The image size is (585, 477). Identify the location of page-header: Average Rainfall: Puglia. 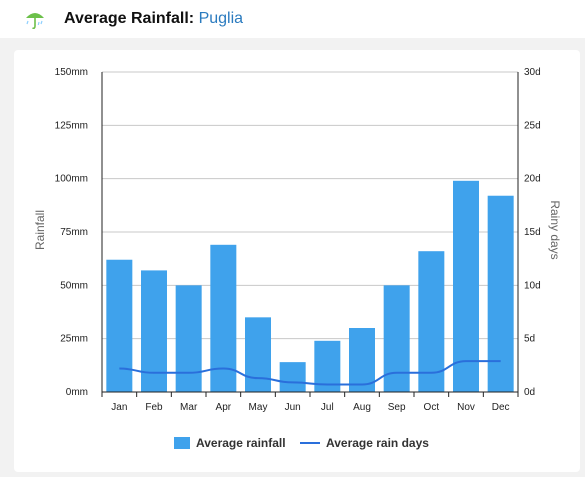
(292, 19).